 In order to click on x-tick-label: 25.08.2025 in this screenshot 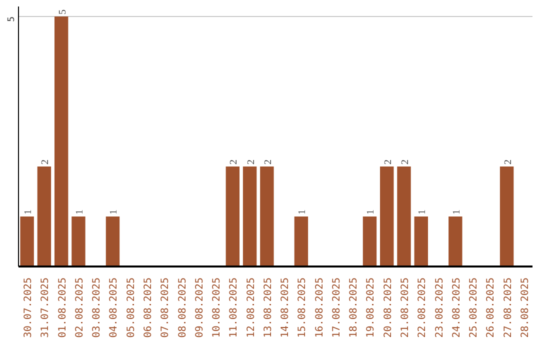, I will do `click(474, 307)`.